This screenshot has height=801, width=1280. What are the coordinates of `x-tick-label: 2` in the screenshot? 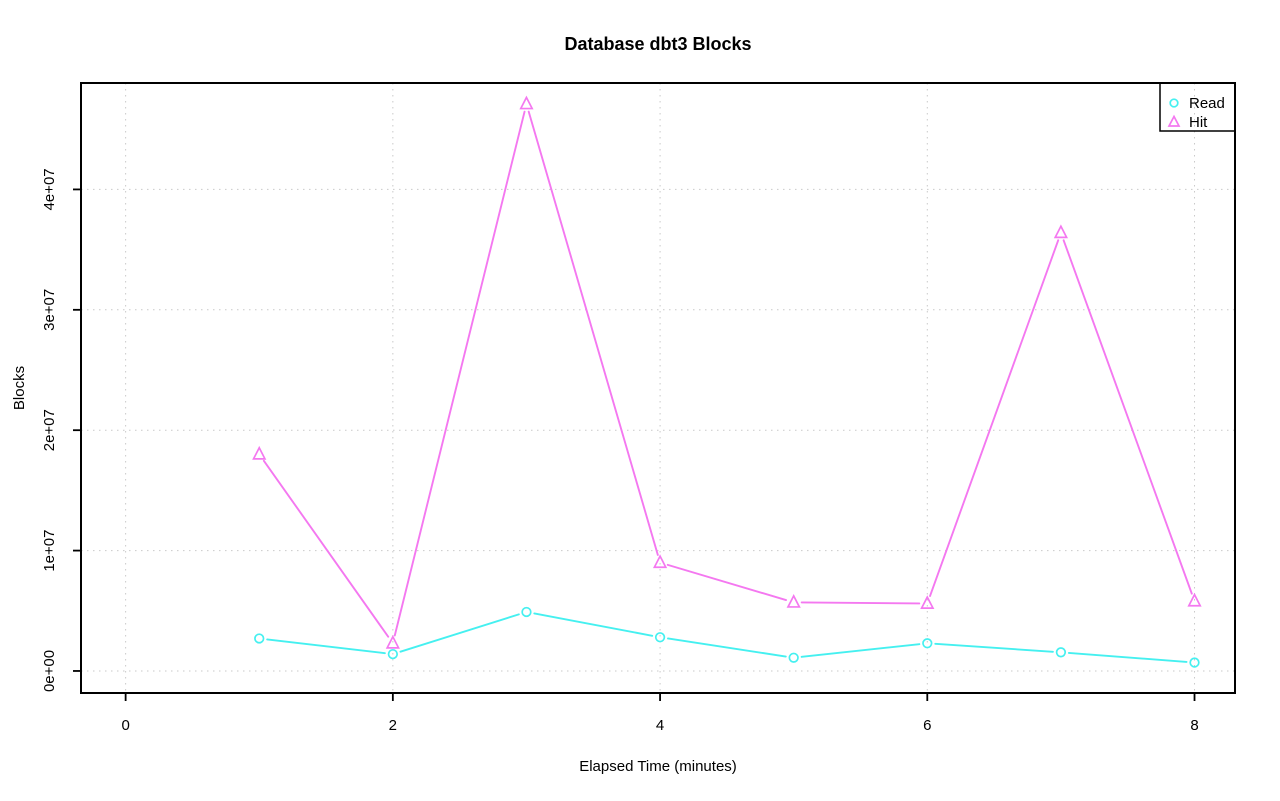 It's located at (393, 725).